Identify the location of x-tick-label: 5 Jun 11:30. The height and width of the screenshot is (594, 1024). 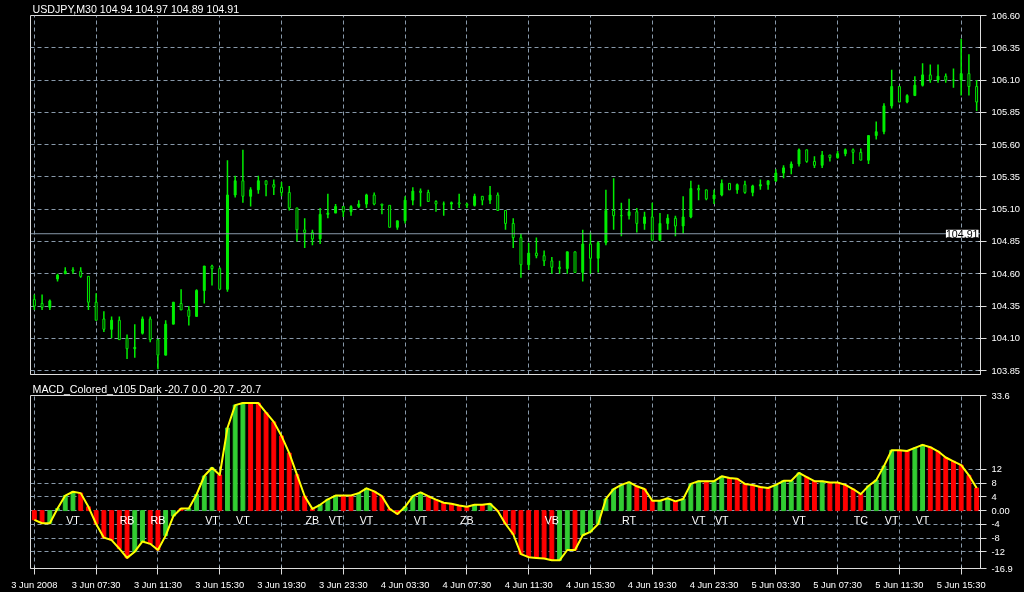
(899, 584).